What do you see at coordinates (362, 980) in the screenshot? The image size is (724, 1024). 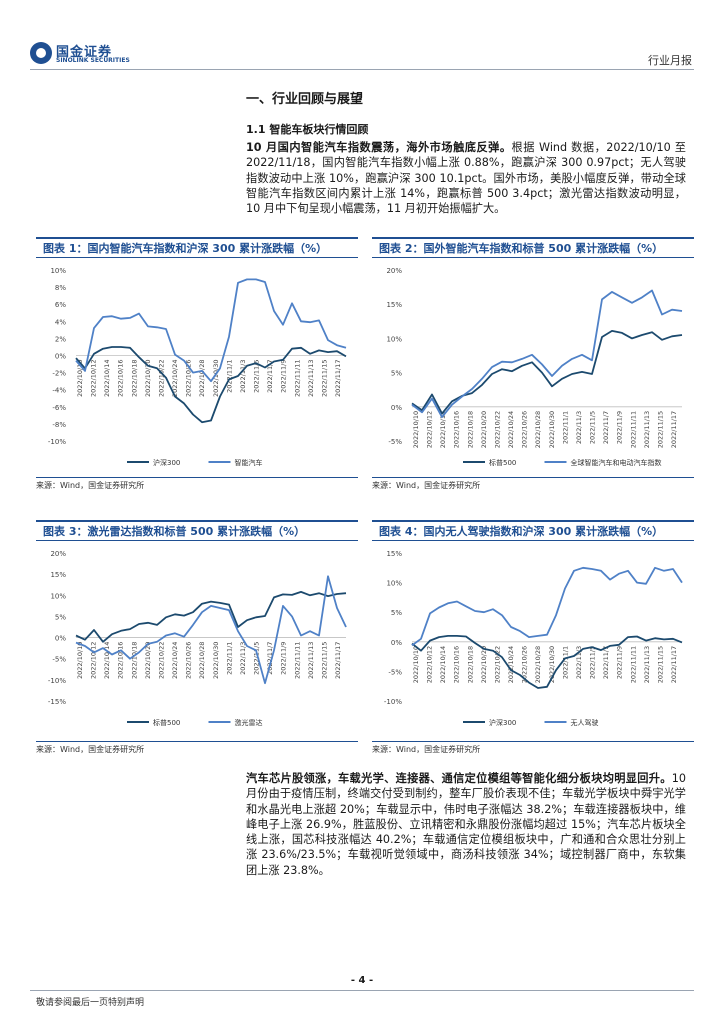 I see `page-number: - 4 -` at bounding box center [362, 980].